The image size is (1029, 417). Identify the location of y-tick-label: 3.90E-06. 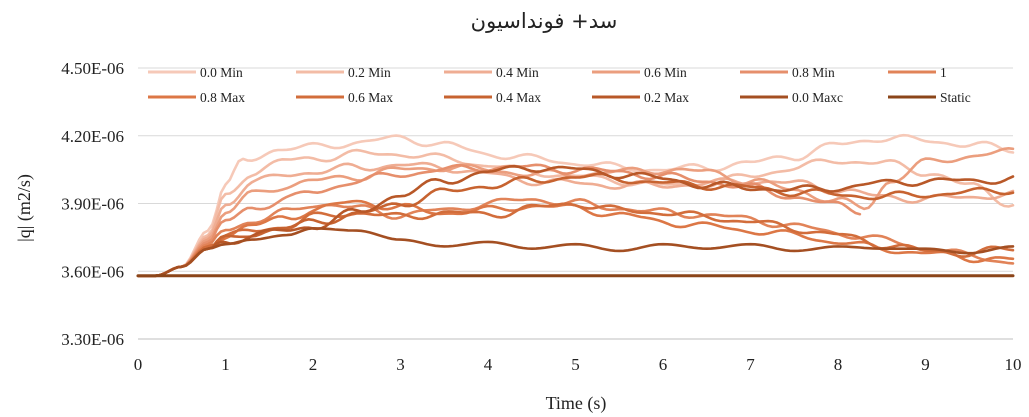
(92, 204).